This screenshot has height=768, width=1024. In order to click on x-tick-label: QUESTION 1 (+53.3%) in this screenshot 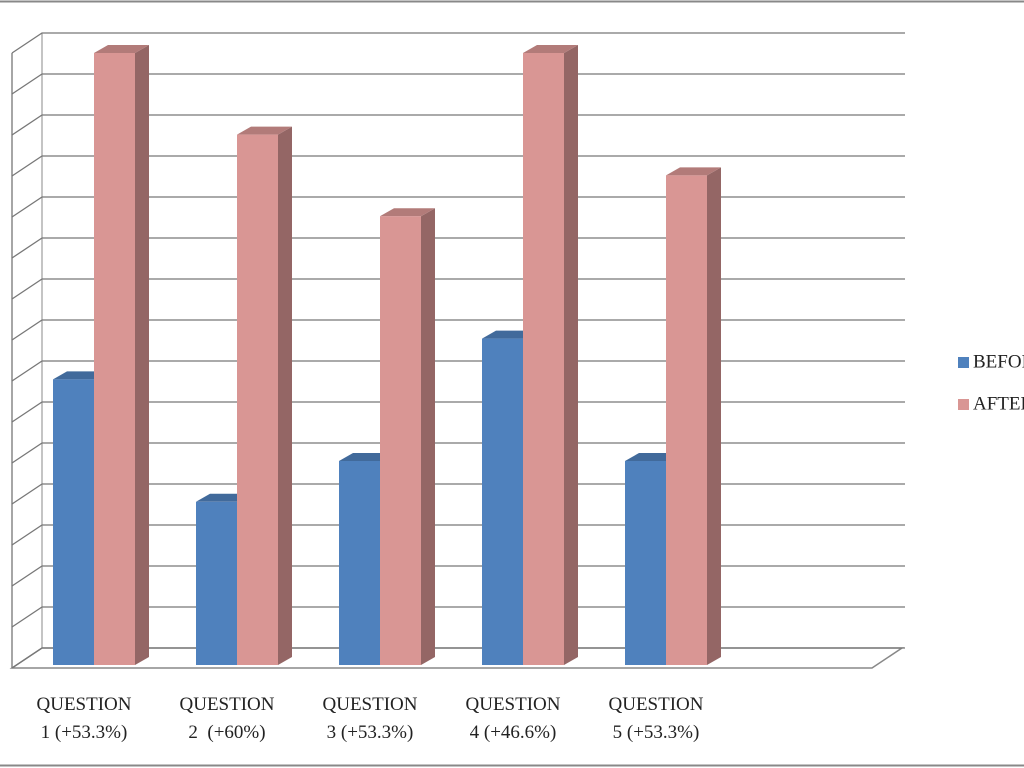, I will do `click(84, 718)`.